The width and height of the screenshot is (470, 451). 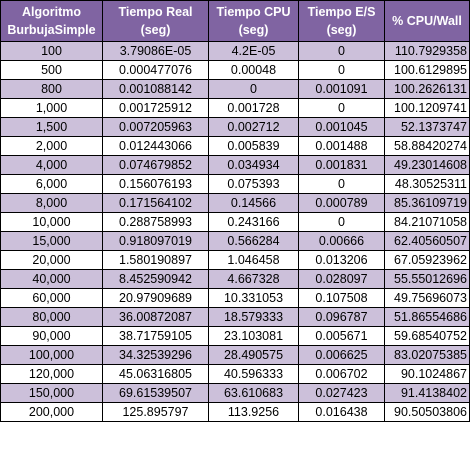 What do you see at coordinates (51, 89) in the screenshot?
I see `size-cell: 800` at bounding box center [51, 89].